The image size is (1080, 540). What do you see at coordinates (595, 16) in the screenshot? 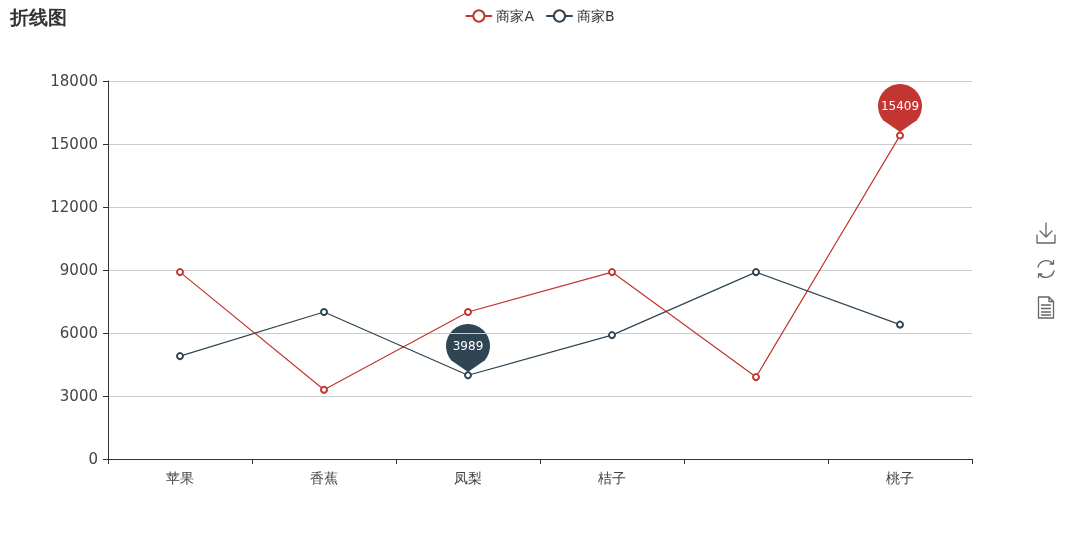
I see `legend-label: 商家B` at bounding box center [595, 16].